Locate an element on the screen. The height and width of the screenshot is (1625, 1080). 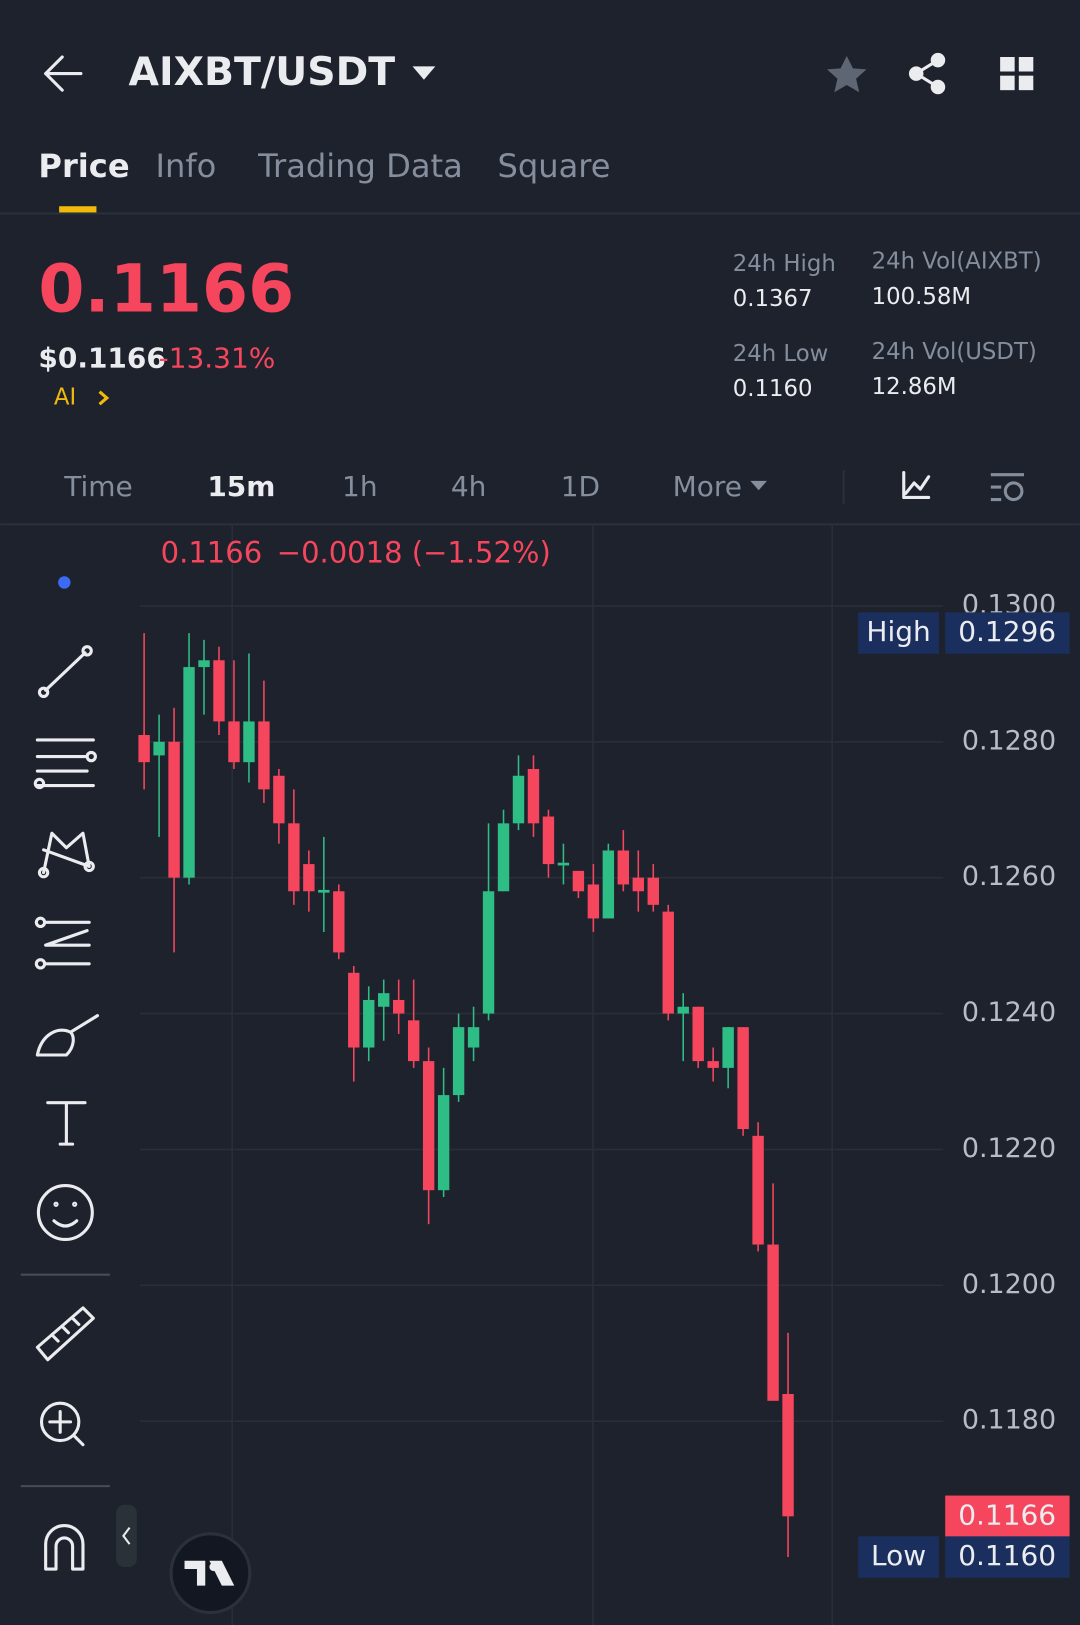
dropdown is located at coordinates (424, 73).